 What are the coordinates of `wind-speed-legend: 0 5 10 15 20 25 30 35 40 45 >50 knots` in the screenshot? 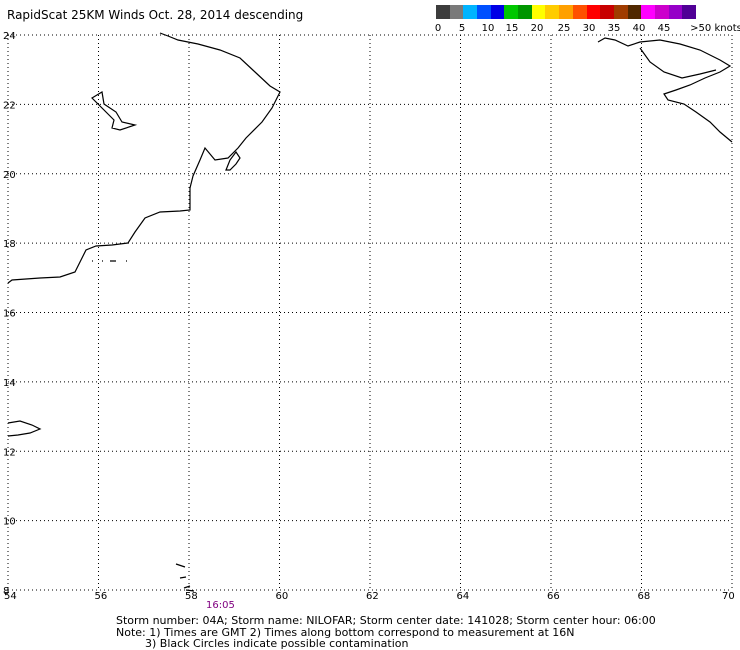 It's located at (587, 20).